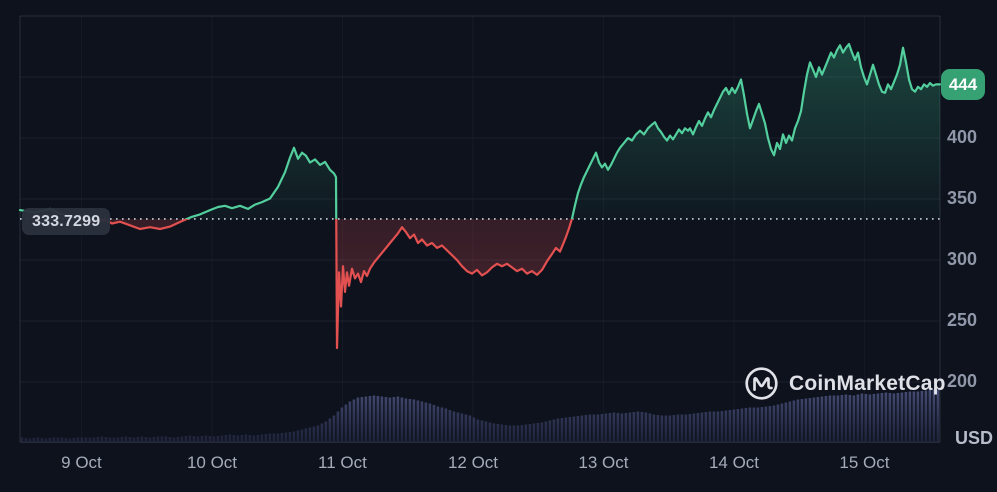 The width and height of the screenshot is (997, 492). Describe the element at coordinates (974, 438) in the screenshot. I see `currency-unit-label: USD` at that location.